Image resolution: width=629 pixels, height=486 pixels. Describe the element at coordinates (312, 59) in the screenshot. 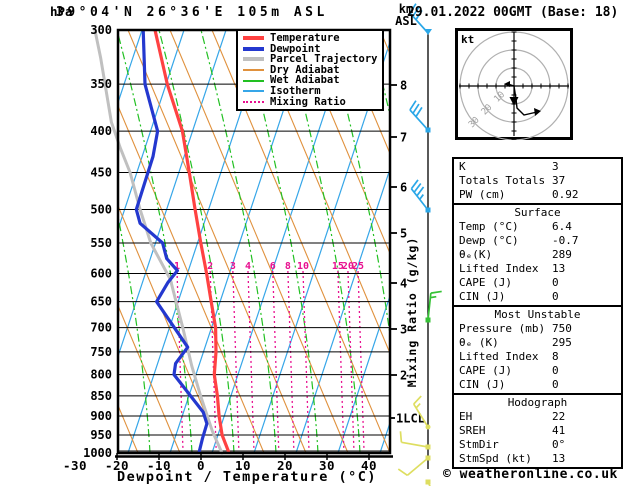

I see `legend-item: Parcel Trajectory` at that location.